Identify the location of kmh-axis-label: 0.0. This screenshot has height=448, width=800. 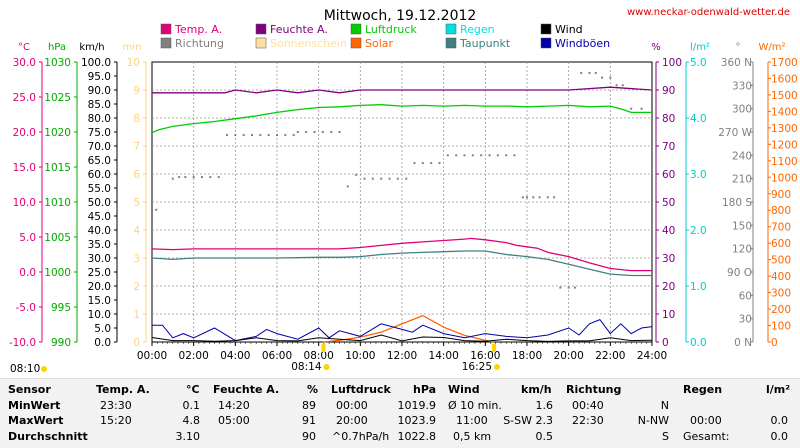
(102, 343).